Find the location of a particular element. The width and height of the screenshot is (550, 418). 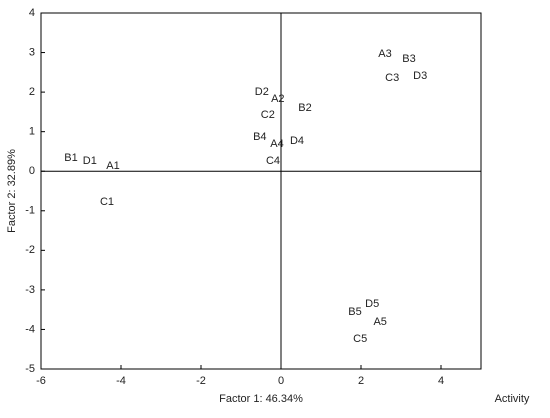

x-tick-label: -4 is located at coordinates (121, 381).